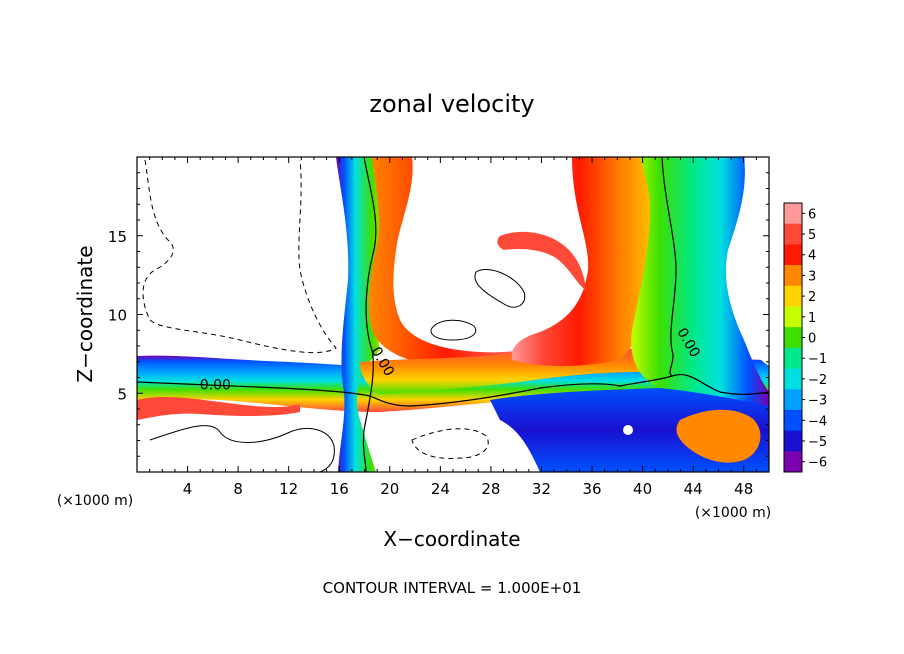 The height and width of the screenshot is (654, 904). What do you see at coordinates (95, 501) in the screenshot?
I see `x-unit-left: (×1000 m)` at bounding box center [95, 501].